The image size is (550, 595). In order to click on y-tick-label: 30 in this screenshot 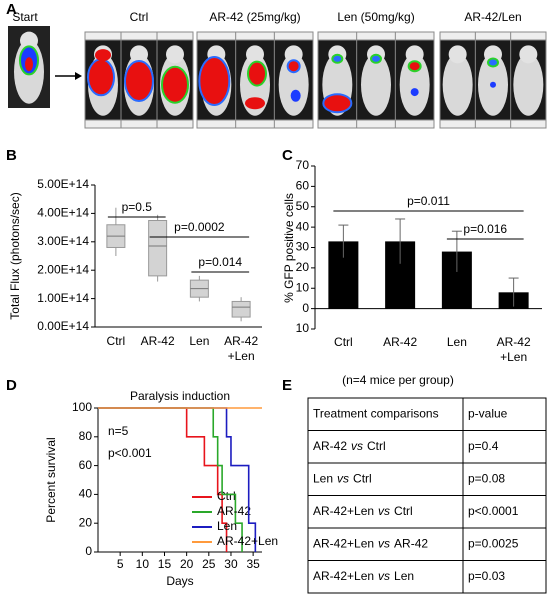, I will do `click(303, 247)`.